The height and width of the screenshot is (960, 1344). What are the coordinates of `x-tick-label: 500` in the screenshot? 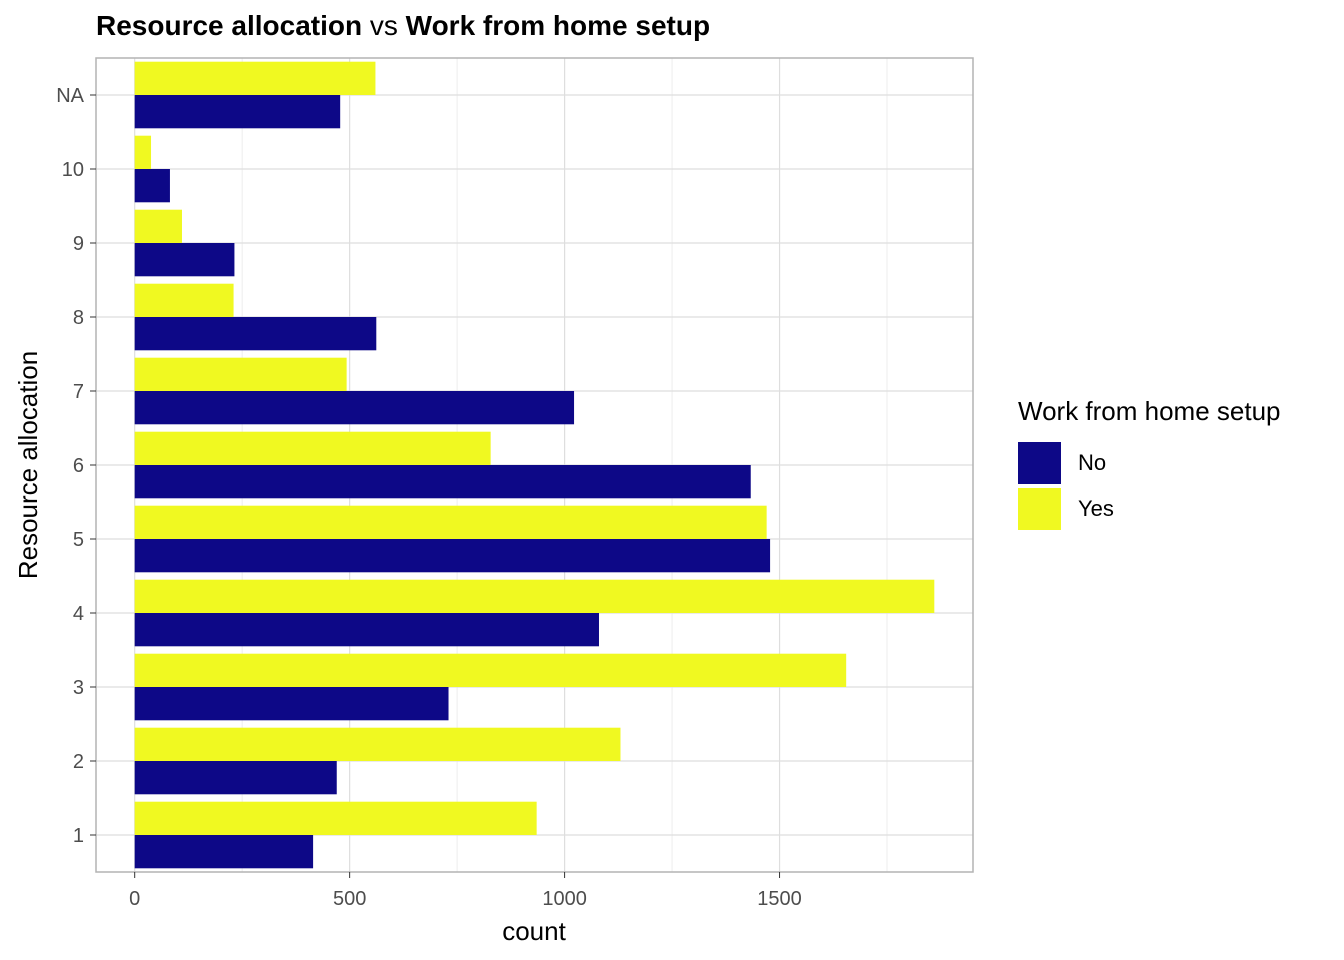 It's located at (349, 899).